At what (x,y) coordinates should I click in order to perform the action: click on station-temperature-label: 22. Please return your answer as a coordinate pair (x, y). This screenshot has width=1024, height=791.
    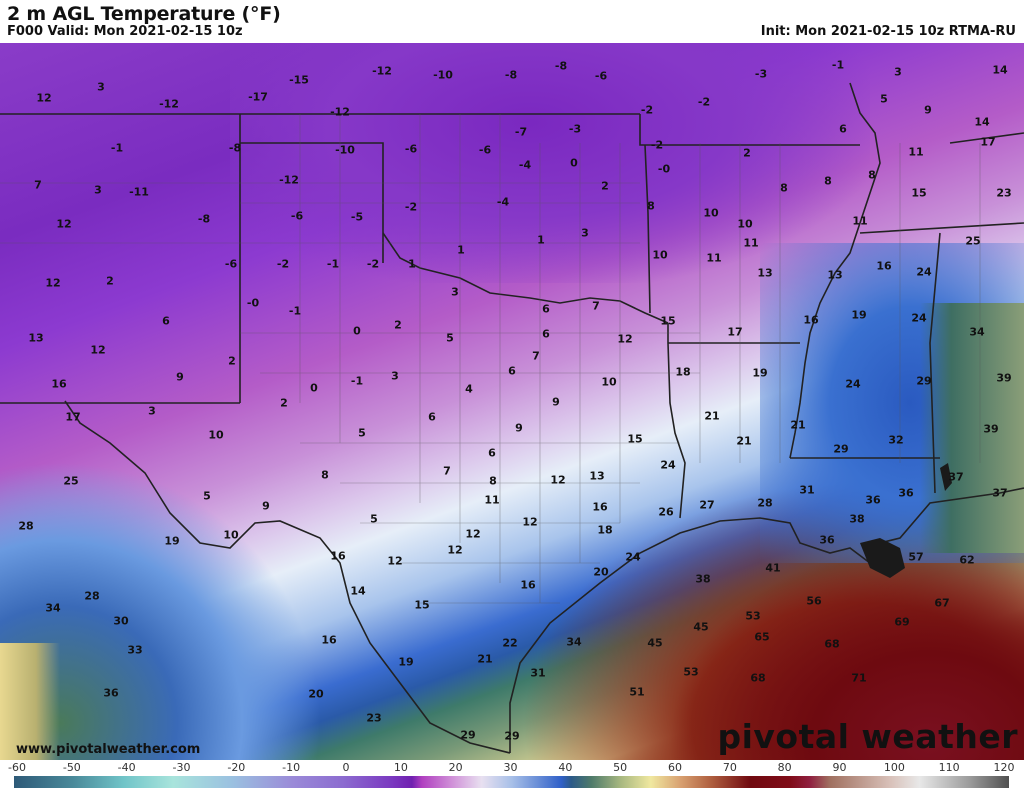
    Looking at the image, I should click on (510, 643).